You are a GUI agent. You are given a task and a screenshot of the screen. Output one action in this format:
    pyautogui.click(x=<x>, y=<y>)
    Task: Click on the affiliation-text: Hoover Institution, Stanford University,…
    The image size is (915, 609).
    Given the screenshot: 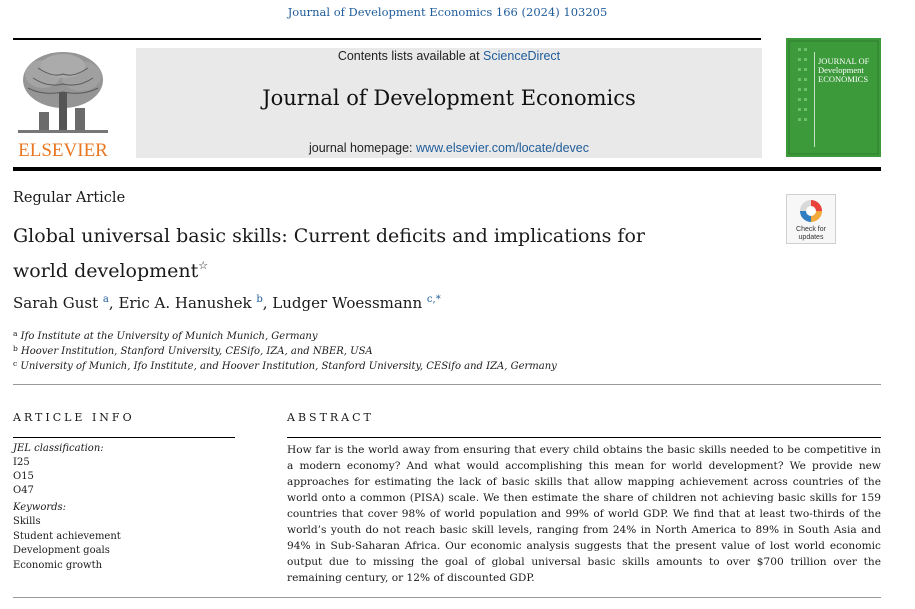 What is the action you would take?
    pyautogui.click(x=197, y=351)
    